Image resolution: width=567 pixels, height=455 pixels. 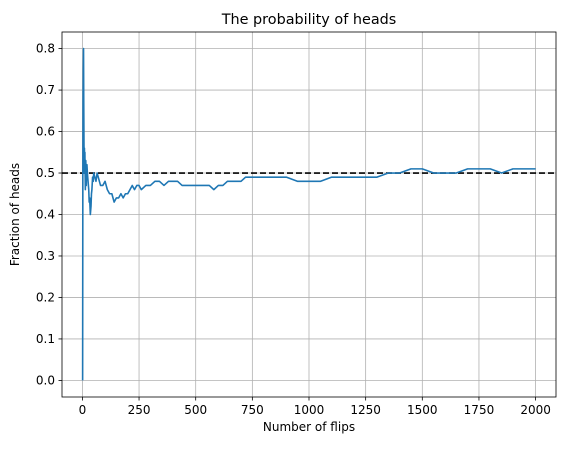 What do you see at coordinates (309, 20) in the screenshot?
I see `chart-title: The probability of heads` at bounding box center [309, 20].